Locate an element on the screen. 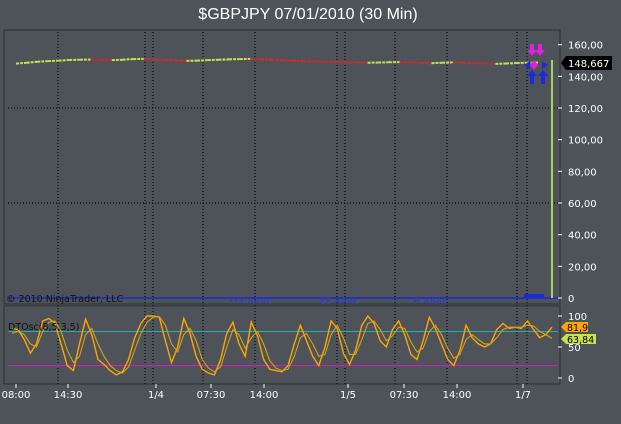 This screenshot has height=424, width=621. chart-title: $GBPJPY 07/01/2010 (30 Min) is located at coordinates (307, 14).